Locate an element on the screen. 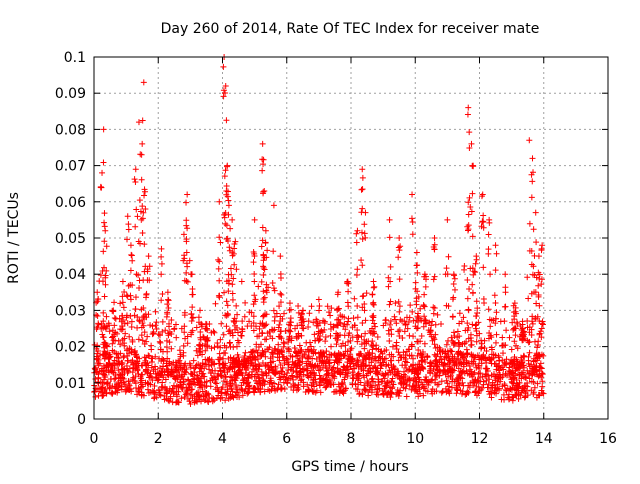 This screenshot has width=640, height=484. x-tick-label: 6 is located at coordinates (286, 439).